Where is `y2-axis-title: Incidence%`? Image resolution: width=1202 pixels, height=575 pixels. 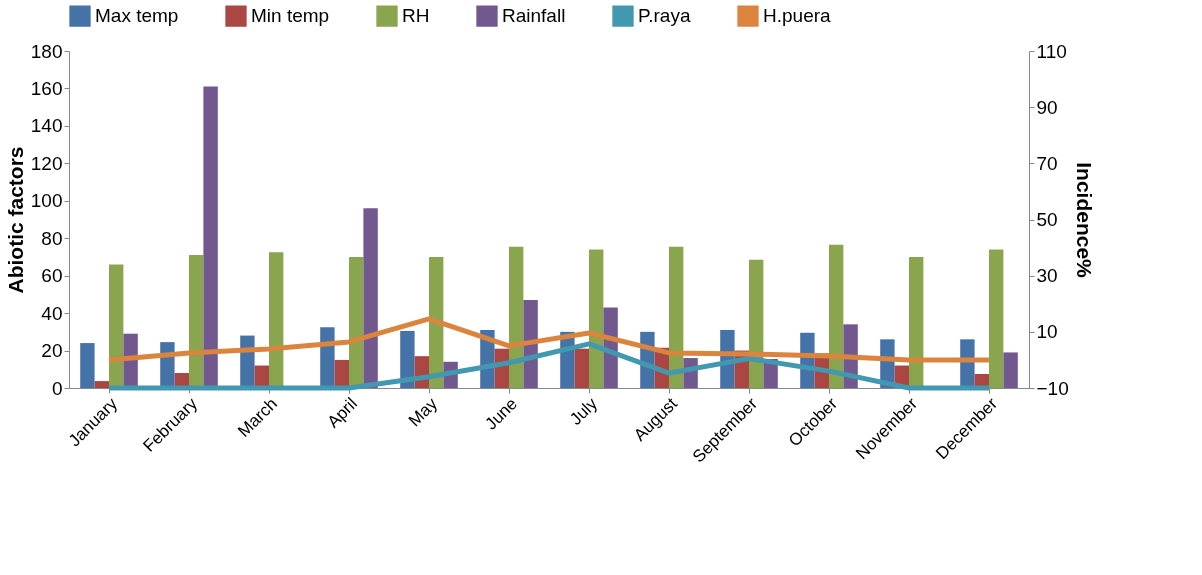 y2-axis-title: Incidence% is located at coordinates (1084, 220).